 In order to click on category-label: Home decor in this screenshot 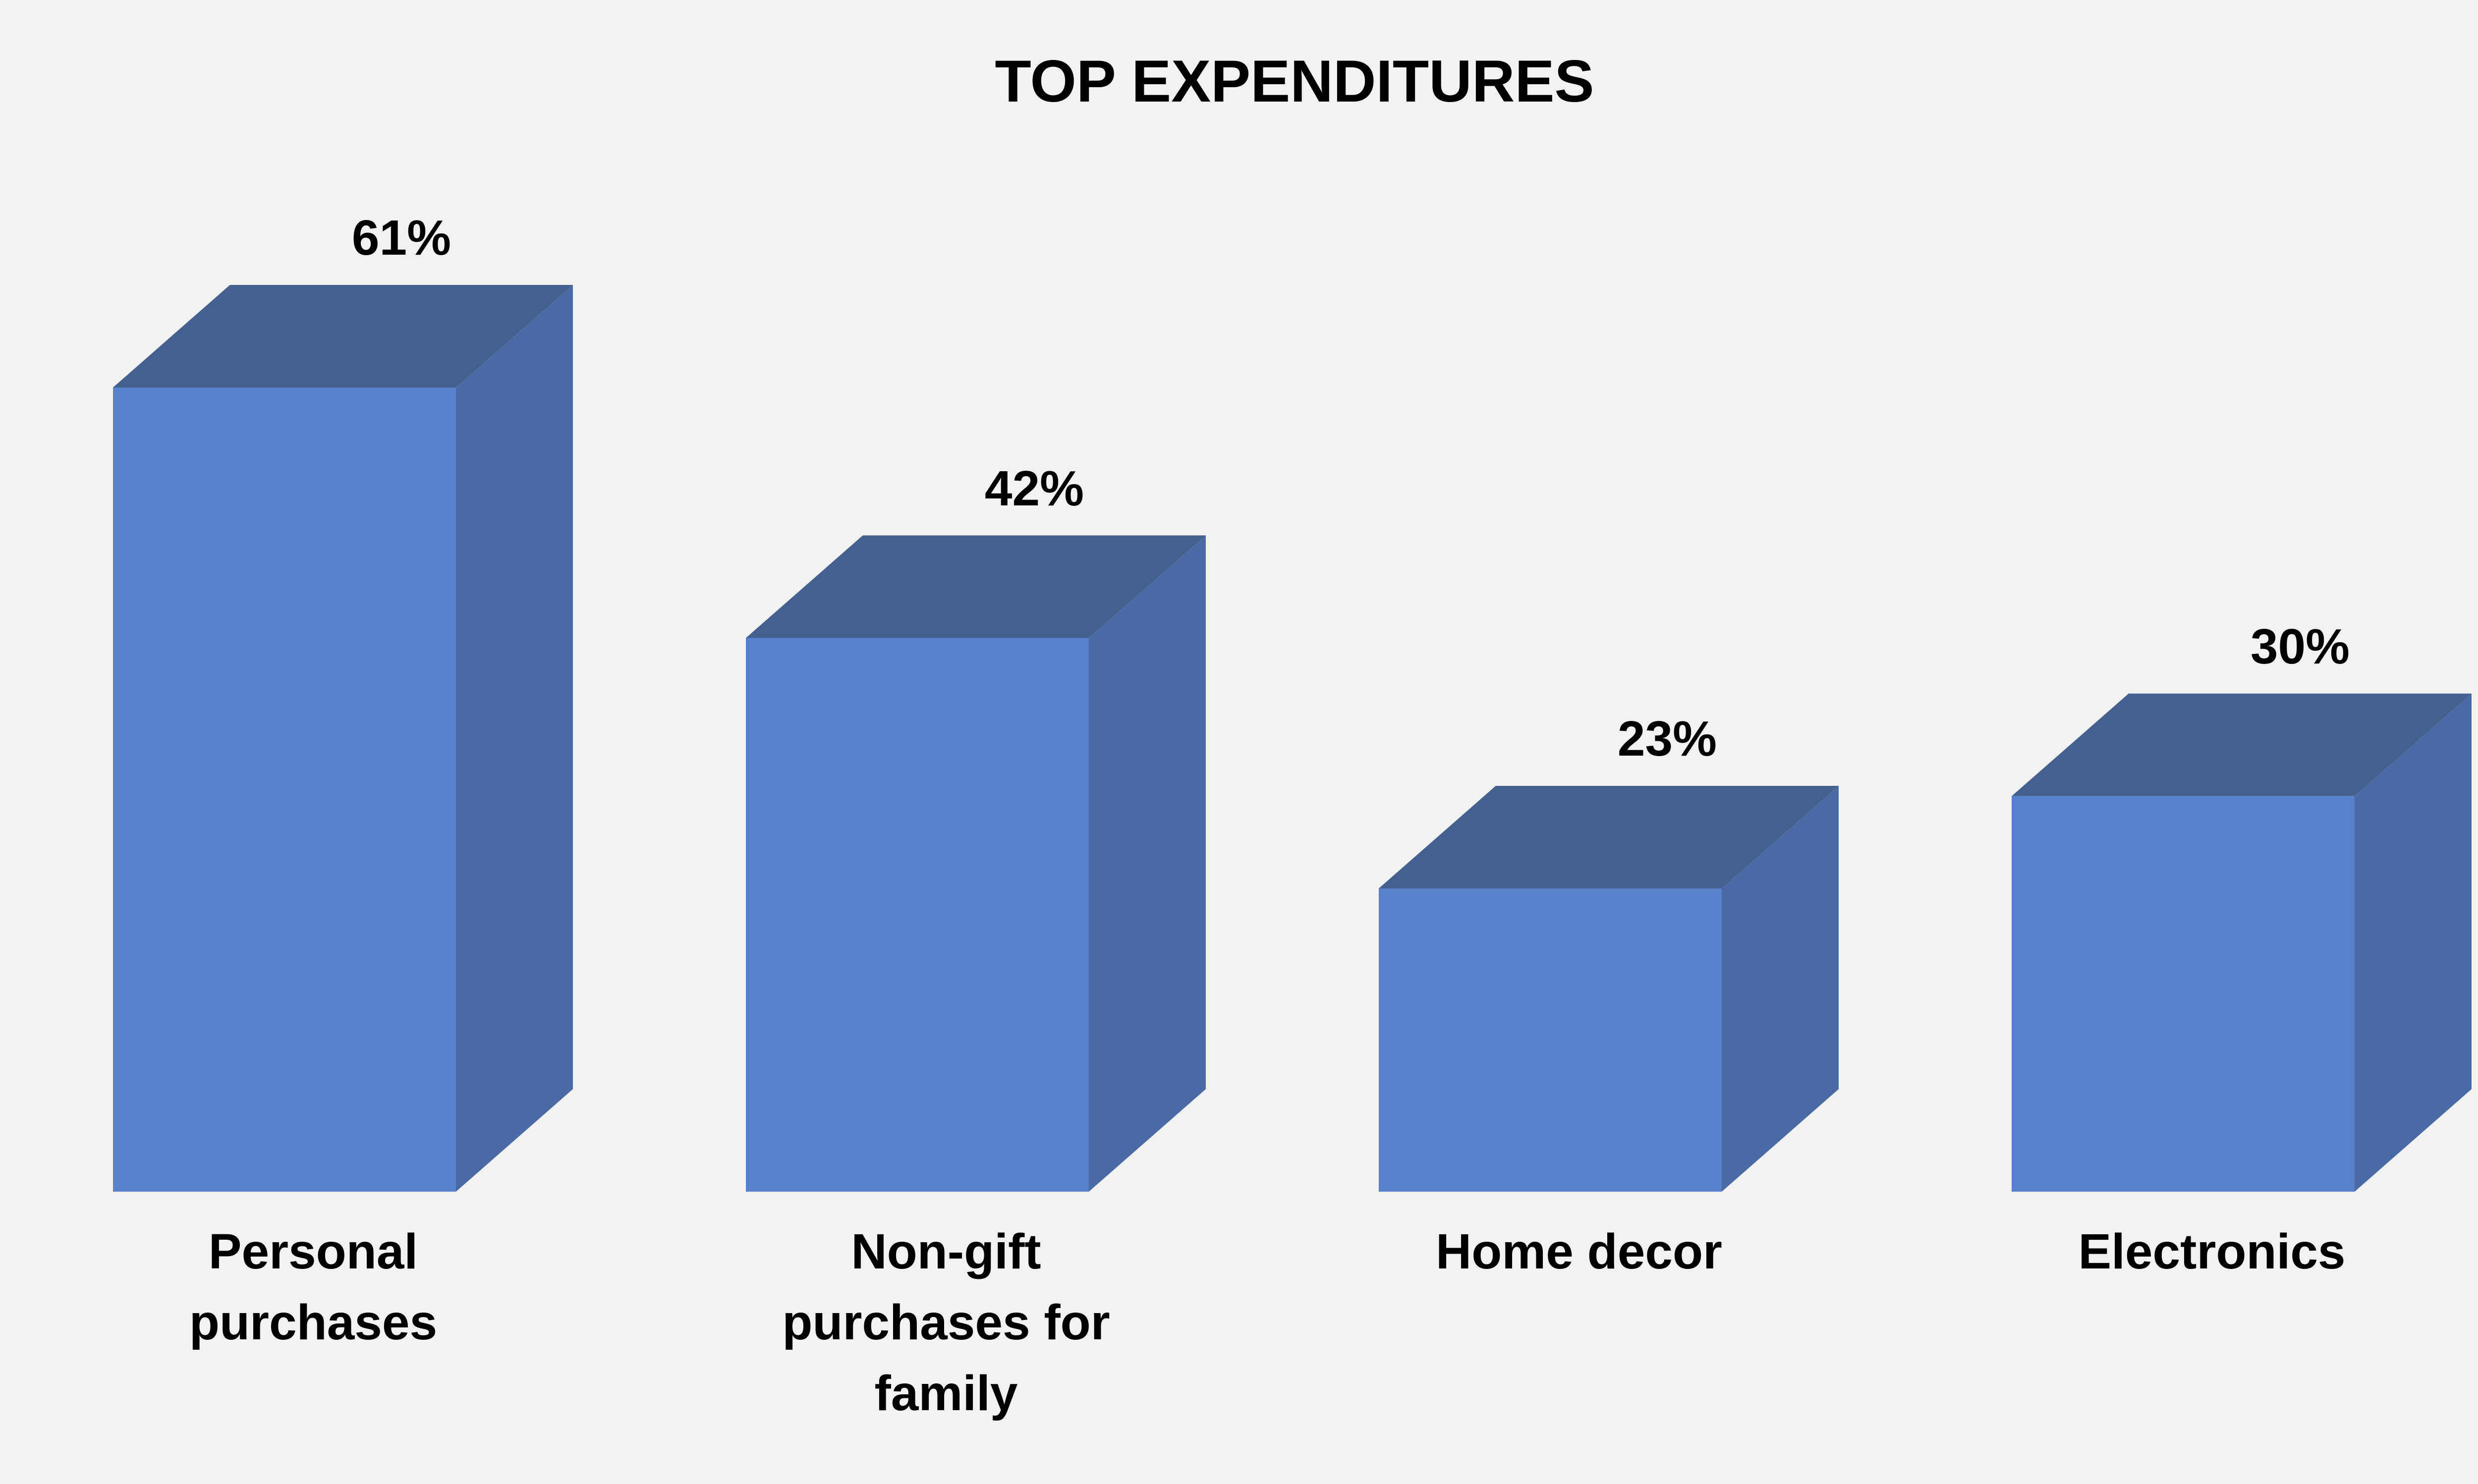, I will do `click(1579, 1251)`.